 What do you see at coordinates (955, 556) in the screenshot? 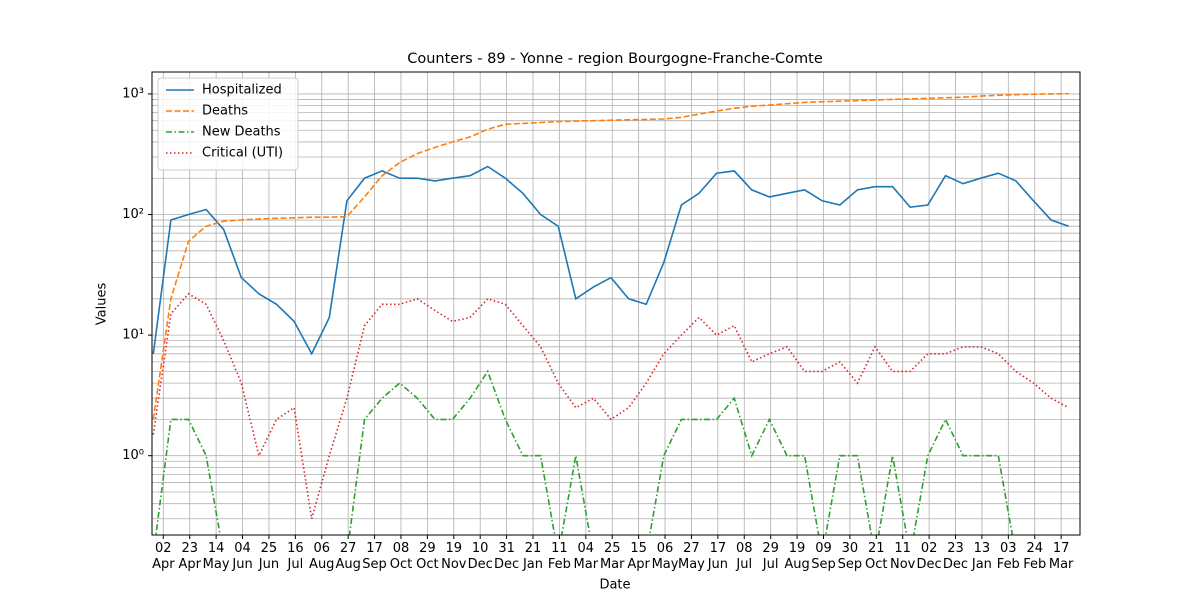
I see `x-tick-label: 23 Dec` at bounding box center [955, 556].